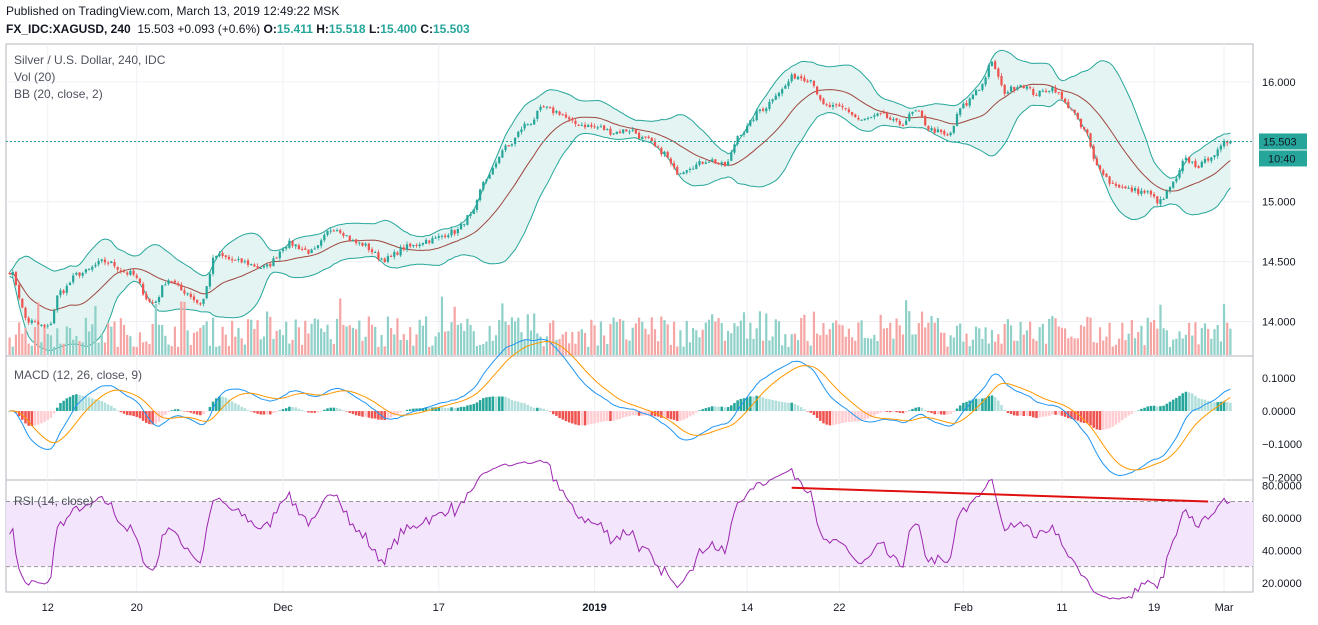 This screenshot has height=625, width=1318. What do you see at coordinates (78, 375) in the screenshot?
I see `macd-legend: MACD (12, 26, close, 9)` at bounding box center [78, 375].